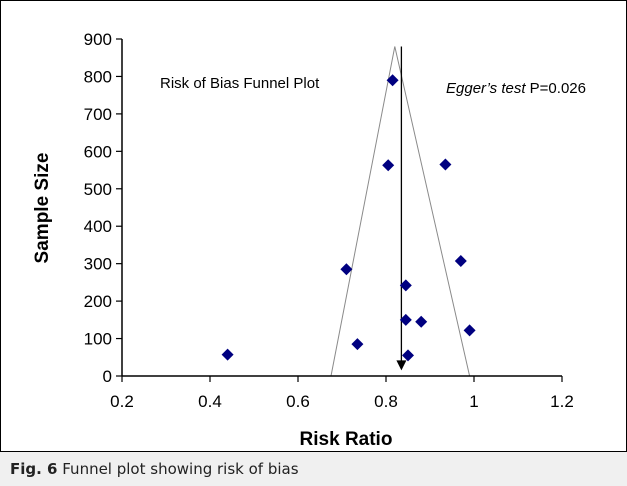 This screenshot has height=486, width=627. What do you see at coordinates (562, 401) in the screenshot?
I see `x-tick-label: 1.2` at bounding box center [562, 401].